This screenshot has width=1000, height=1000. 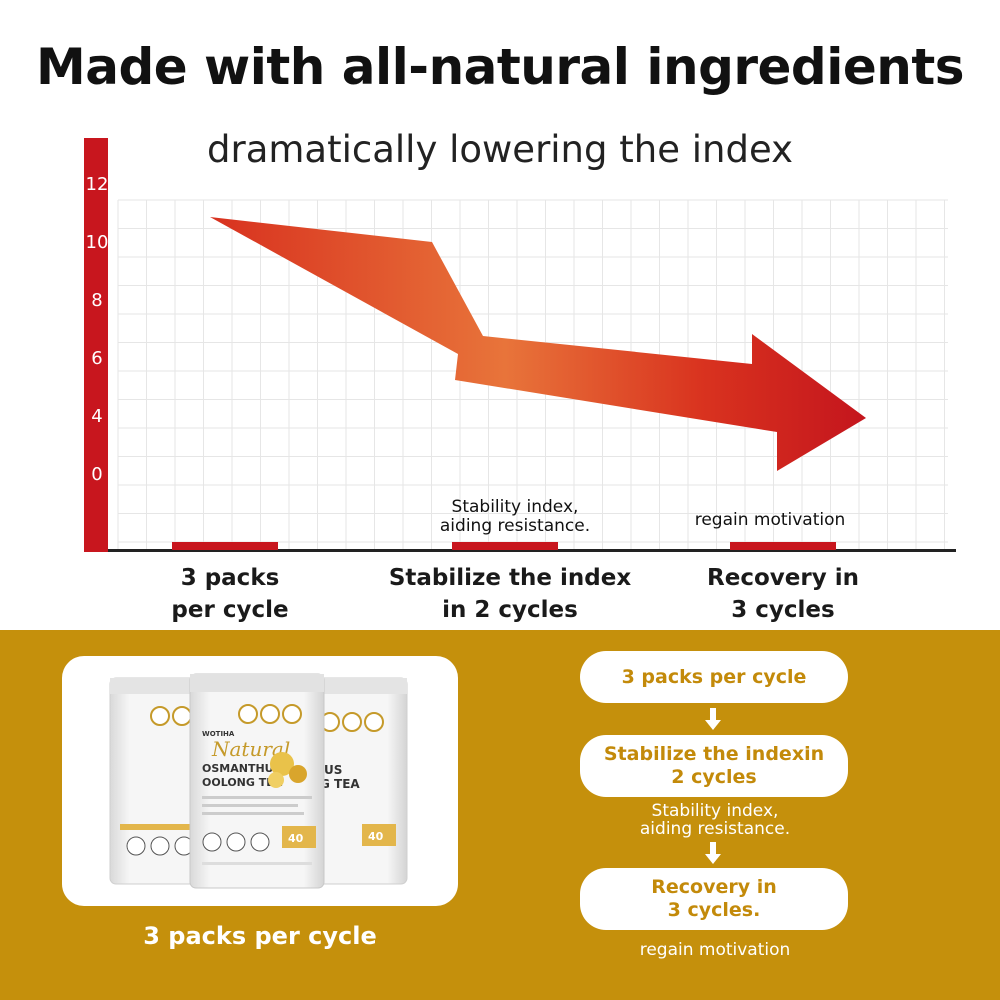 What do you see at coordinates (500, 149) in the screenshot?
I see `page-subtitle: dramatically lowering the index` at bounding box center [500, 149].